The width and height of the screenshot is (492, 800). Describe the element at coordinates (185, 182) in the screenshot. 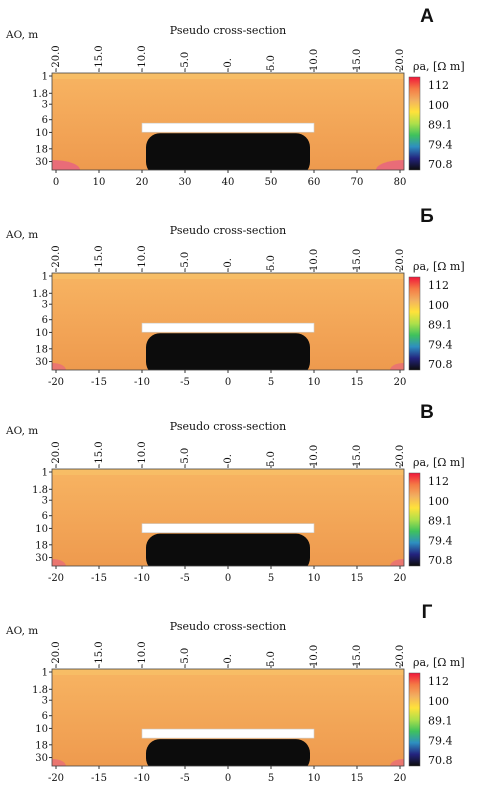

I see `bottom-tick-label: 30` at that location.